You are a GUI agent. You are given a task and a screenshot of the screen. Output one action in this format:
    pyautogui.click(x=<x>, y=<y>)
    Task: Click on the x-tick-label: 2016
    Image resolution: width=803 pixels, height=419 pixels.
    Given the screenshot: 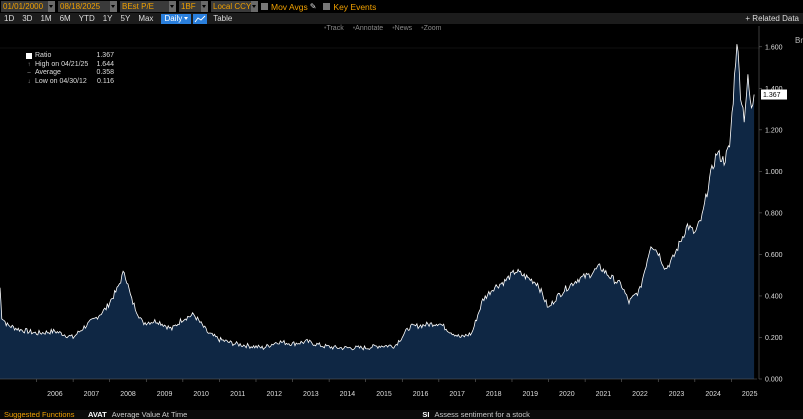 What is the action you would take?
    pyautogui.click(x=421, y=394)
    